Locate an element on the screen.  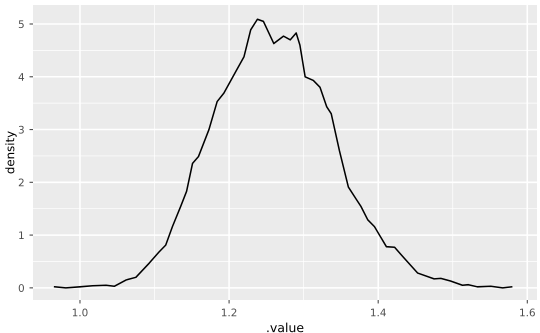
y-tick-label: 4 is located at coordinates (21, 77).